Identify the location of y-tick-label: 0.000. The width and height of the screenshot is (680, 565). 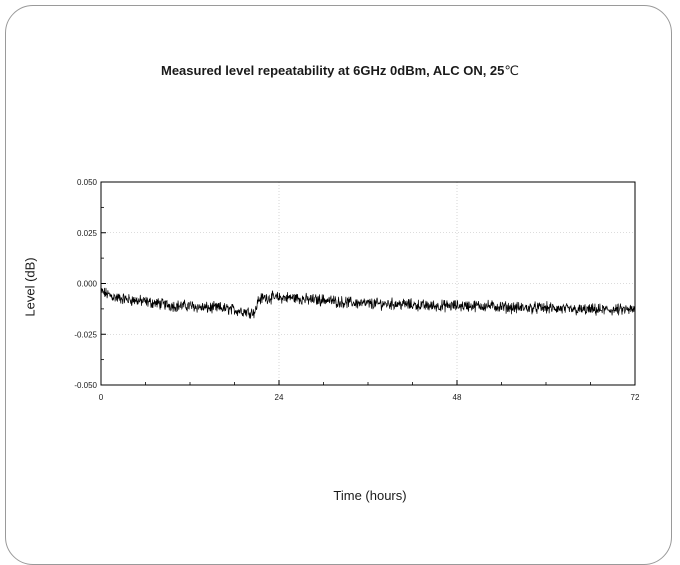
(87, 284).